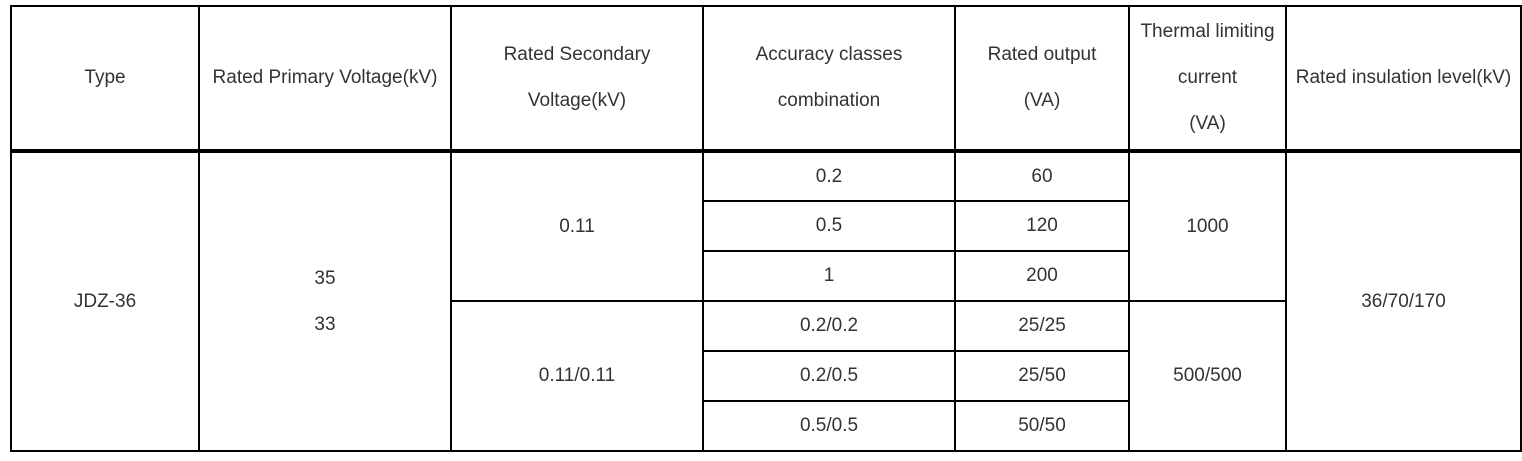 The image size is (1522, 461). I want to click on header-insulation: Rated insulation level(kV), so click(1403, 79).